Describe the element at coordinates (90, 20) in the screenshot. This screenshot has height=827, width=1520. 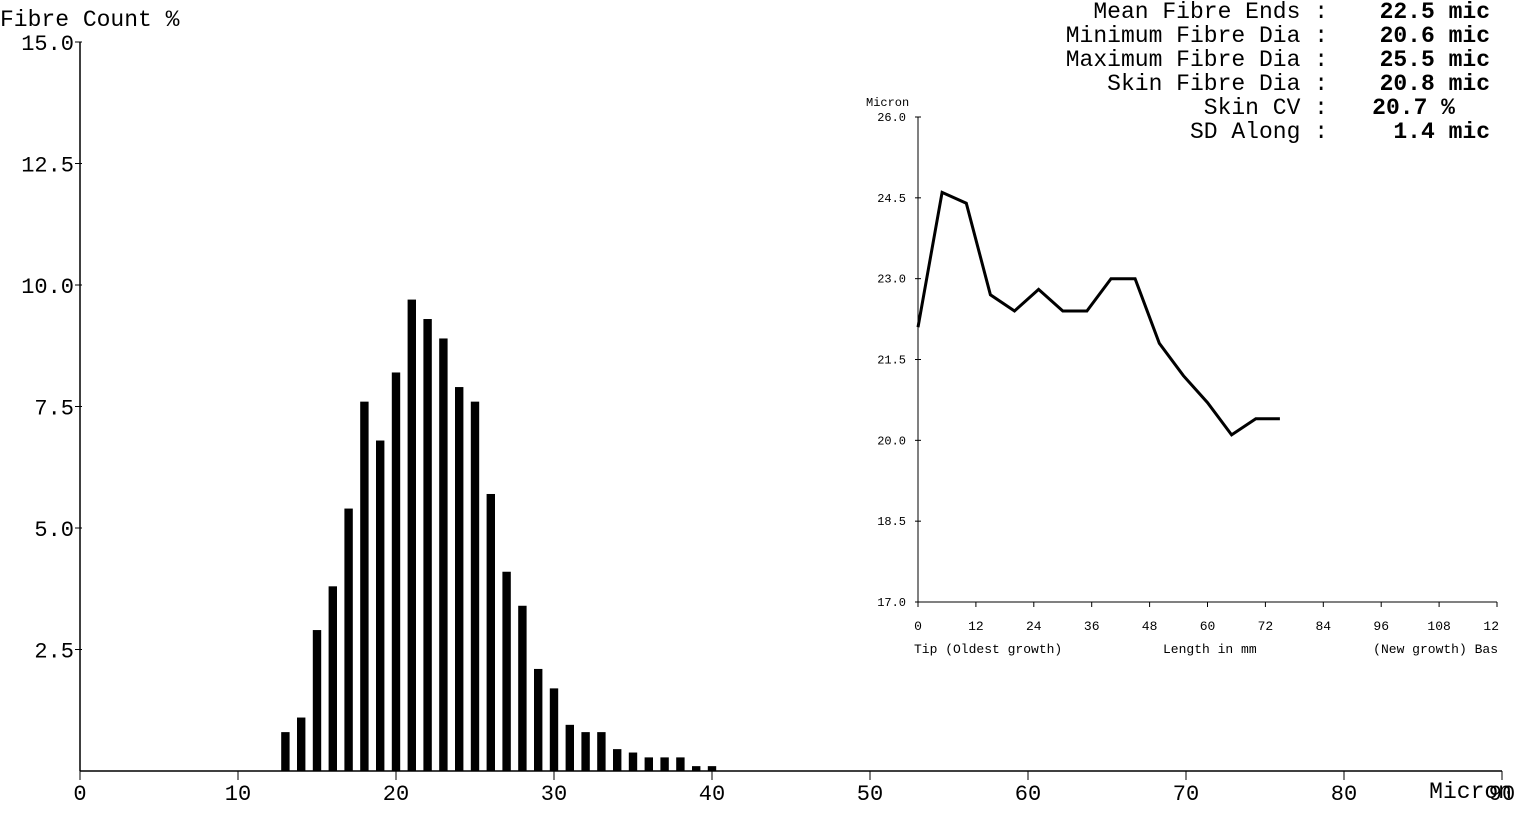
I see `histogram-y-axis-label: Fibre Count %` at that location.